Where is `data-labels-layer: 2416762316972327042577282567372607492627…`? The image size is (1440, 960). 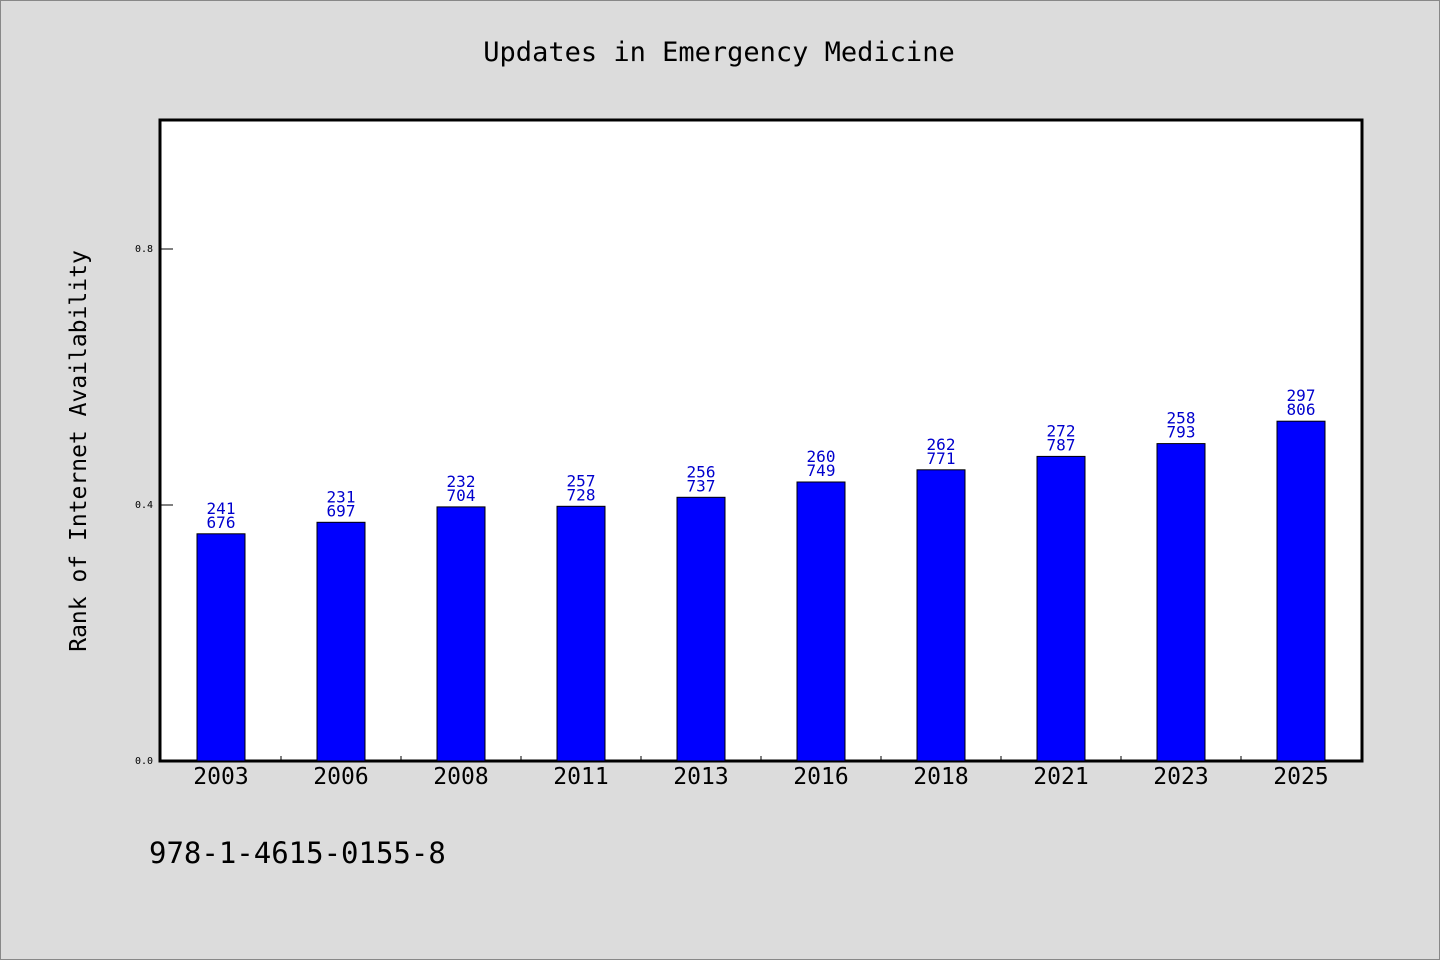
data-labels-layer: 2416762316972327042577282567372607492627… is located at coordinates (761, 459).